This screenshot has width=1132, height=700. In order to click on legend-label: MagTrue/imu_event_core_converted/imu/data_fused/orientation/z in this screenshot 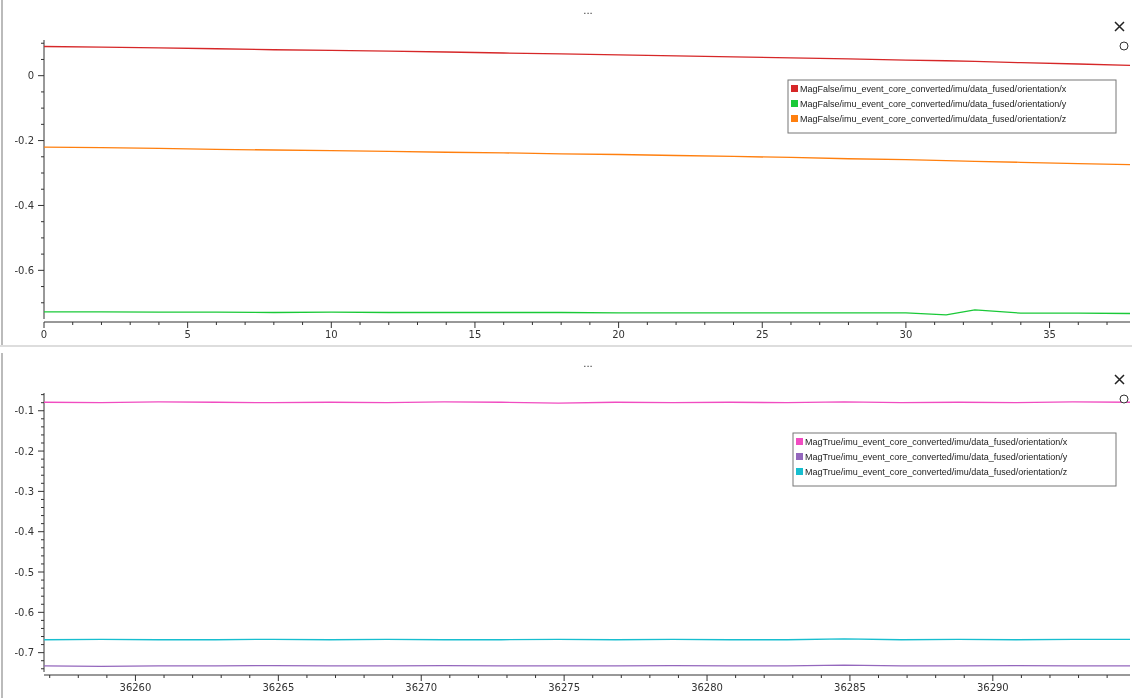, I will do `click(936, 472)`.